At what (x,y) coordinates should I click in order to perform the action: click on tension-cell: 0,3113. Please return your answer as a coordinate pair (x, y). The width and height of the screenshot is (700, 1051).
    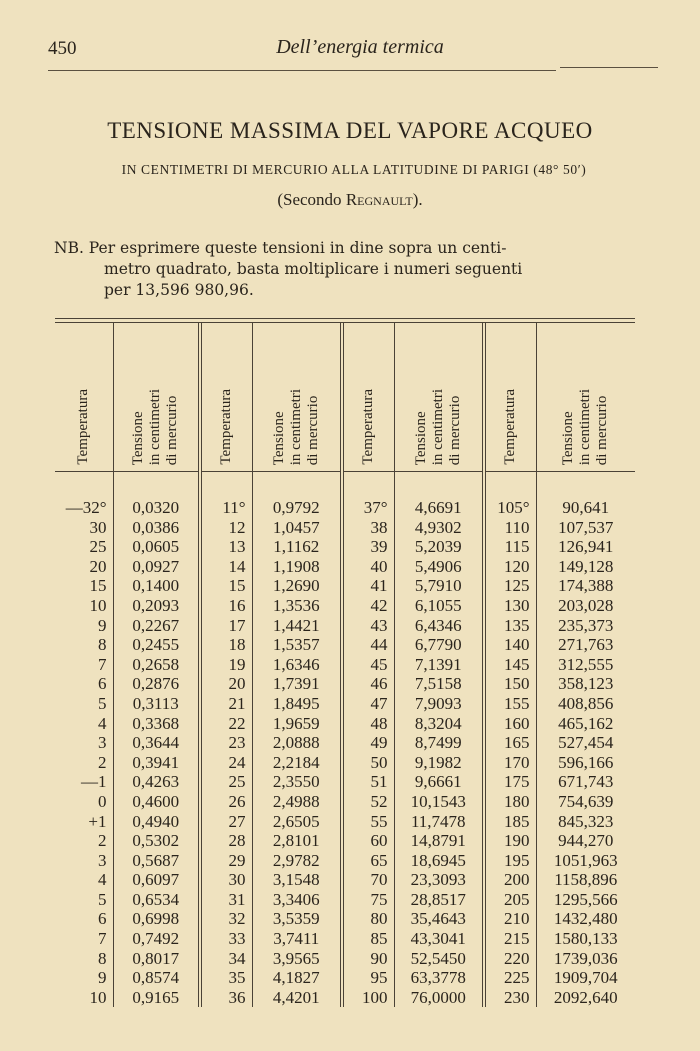
    Looking at the image, I should click on (156, 703).